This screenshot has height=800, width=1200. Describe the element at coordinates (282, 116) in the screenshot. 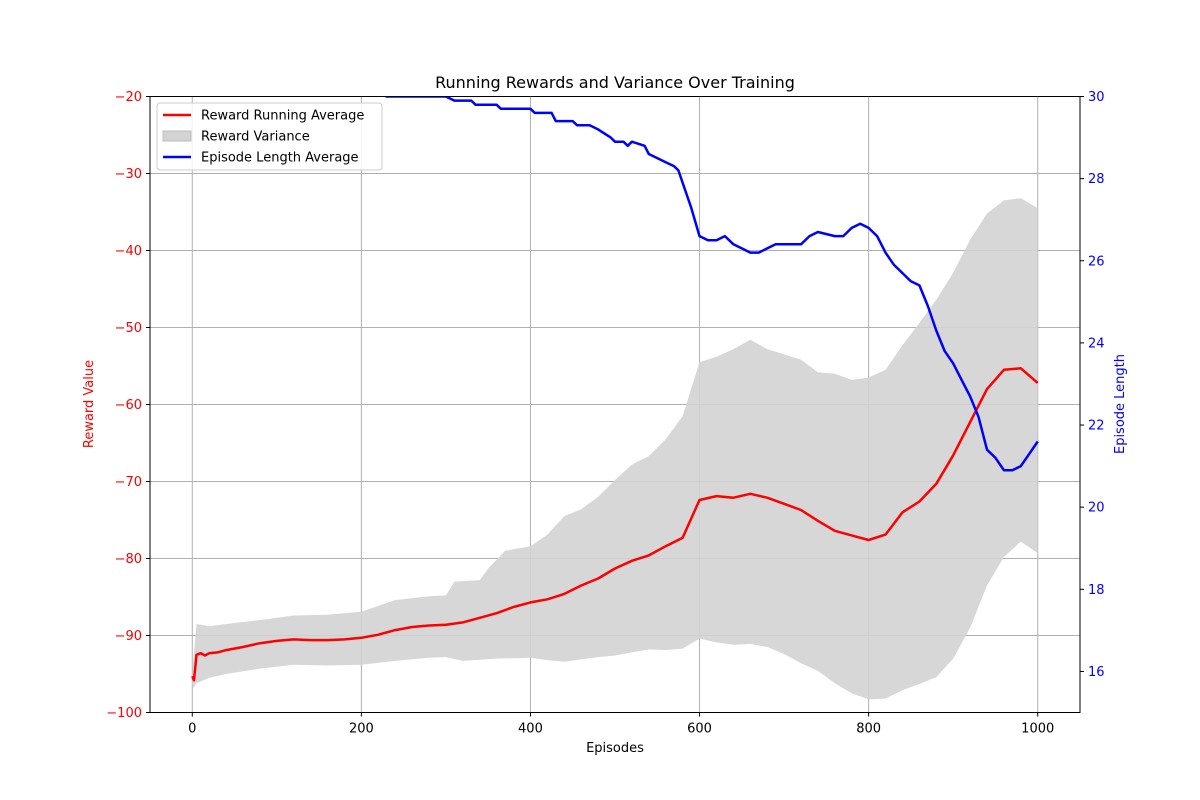

I see `legend-label: Reward Running Average` at that location.